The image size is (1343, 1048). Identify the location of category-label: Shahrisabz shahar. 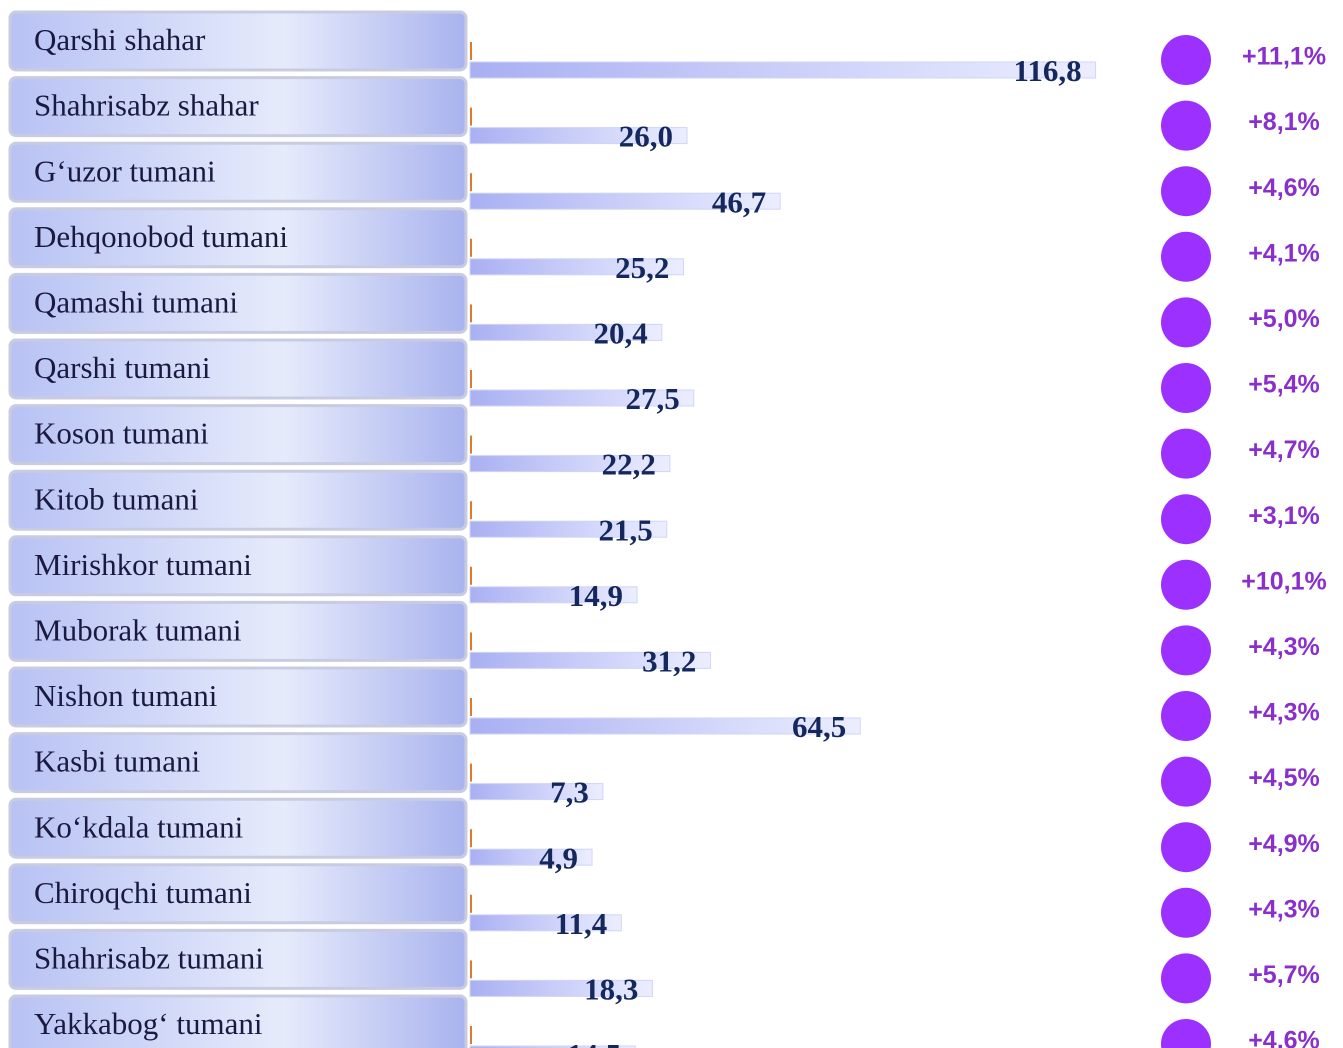
(146, 105).